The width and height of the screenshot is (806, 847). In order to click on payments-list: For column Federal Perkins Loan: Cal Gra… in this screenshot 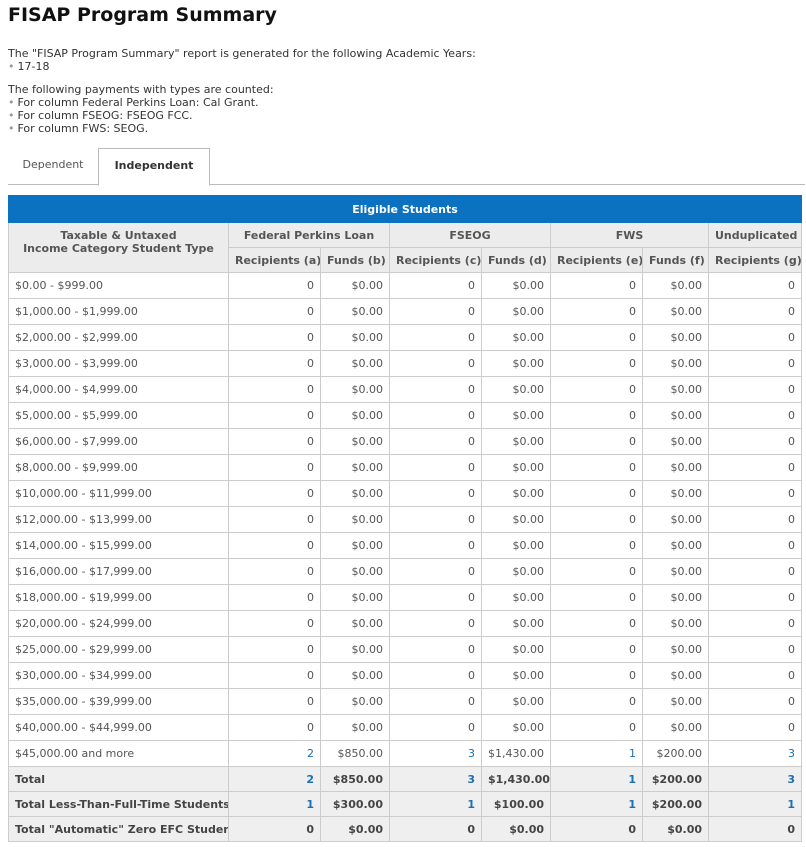, I will do `click(242, 115)`.